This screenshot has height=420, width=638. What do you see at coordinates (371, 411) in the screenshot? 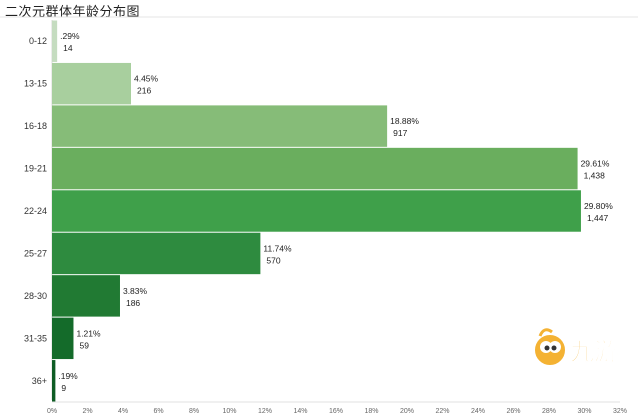
I see `x-tick-label: 18%` at bounding box center [371, 411].